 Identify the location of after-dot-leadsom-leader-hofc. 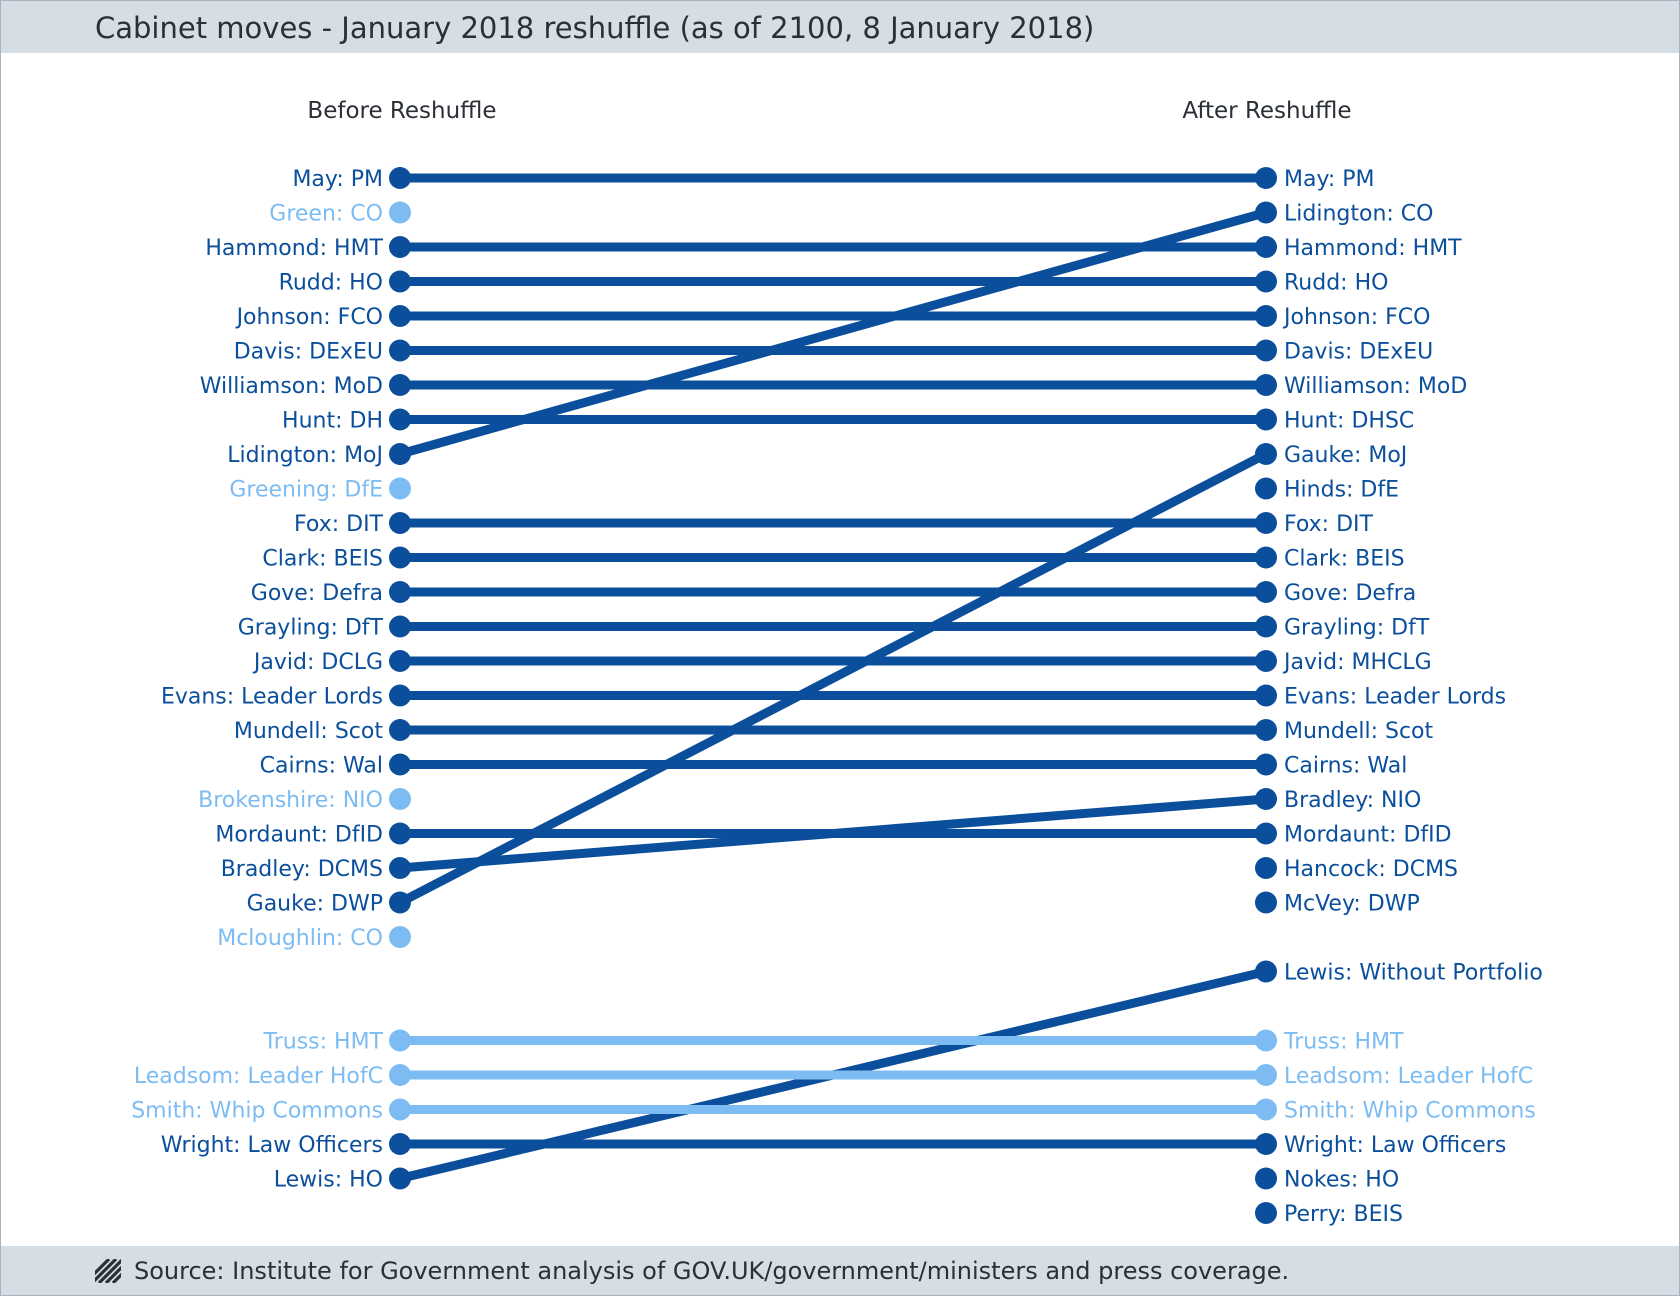
(1266, 1075).